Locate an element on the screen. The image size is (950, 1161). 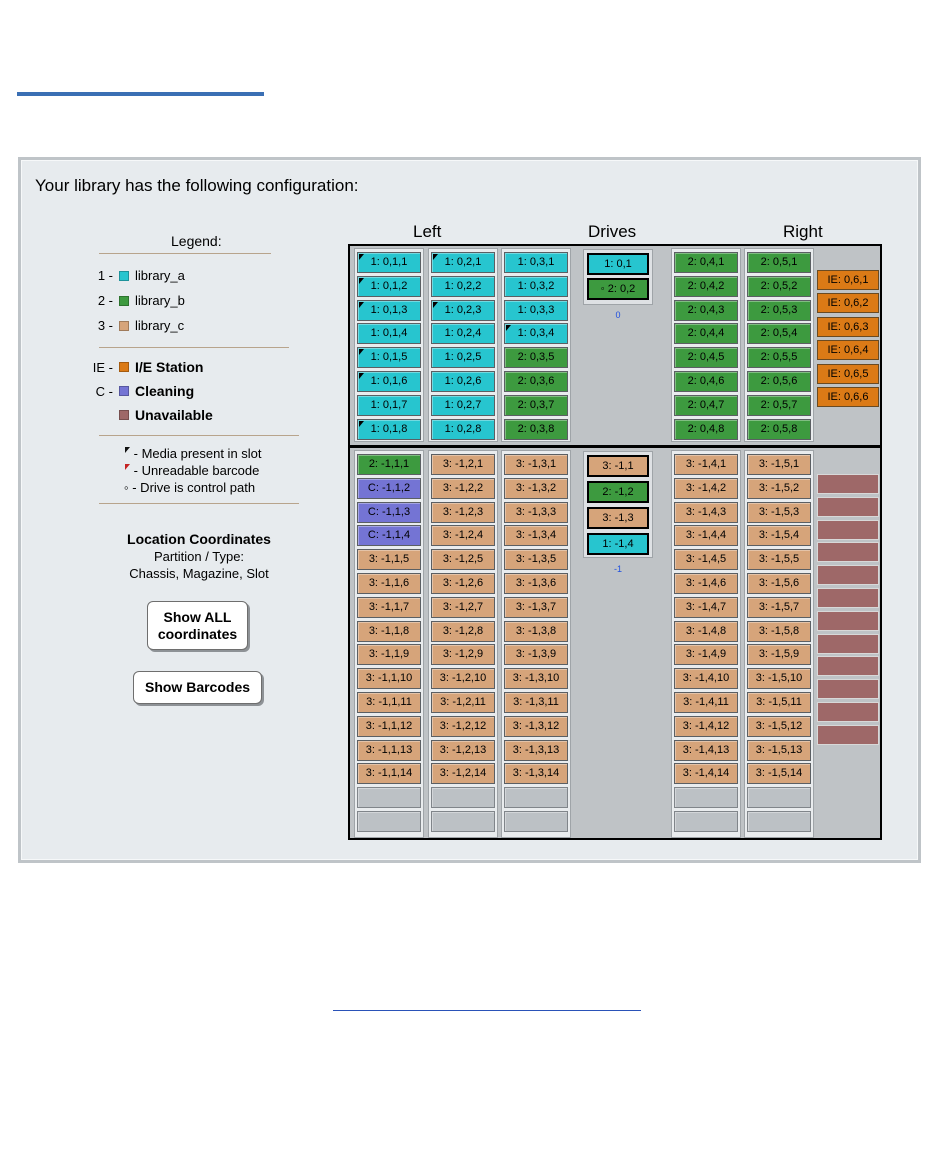
slot: 2: 0,4,5 is located at coordinates (706, 358).